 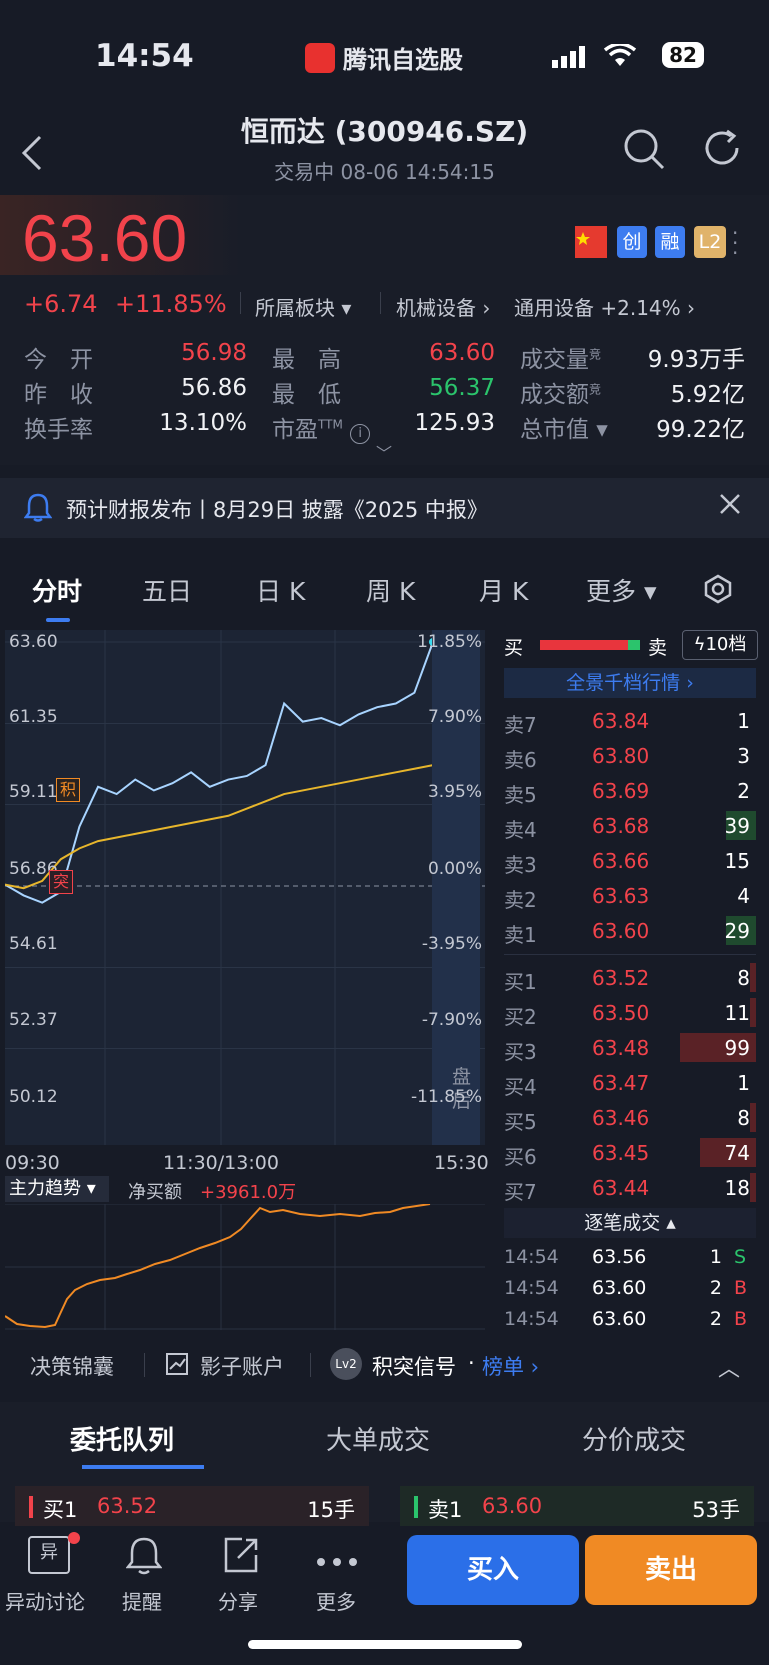 What do you see at coordinates (730, 506) in the screenshot?
I see `close-icon` at bounding box center [730, 506].